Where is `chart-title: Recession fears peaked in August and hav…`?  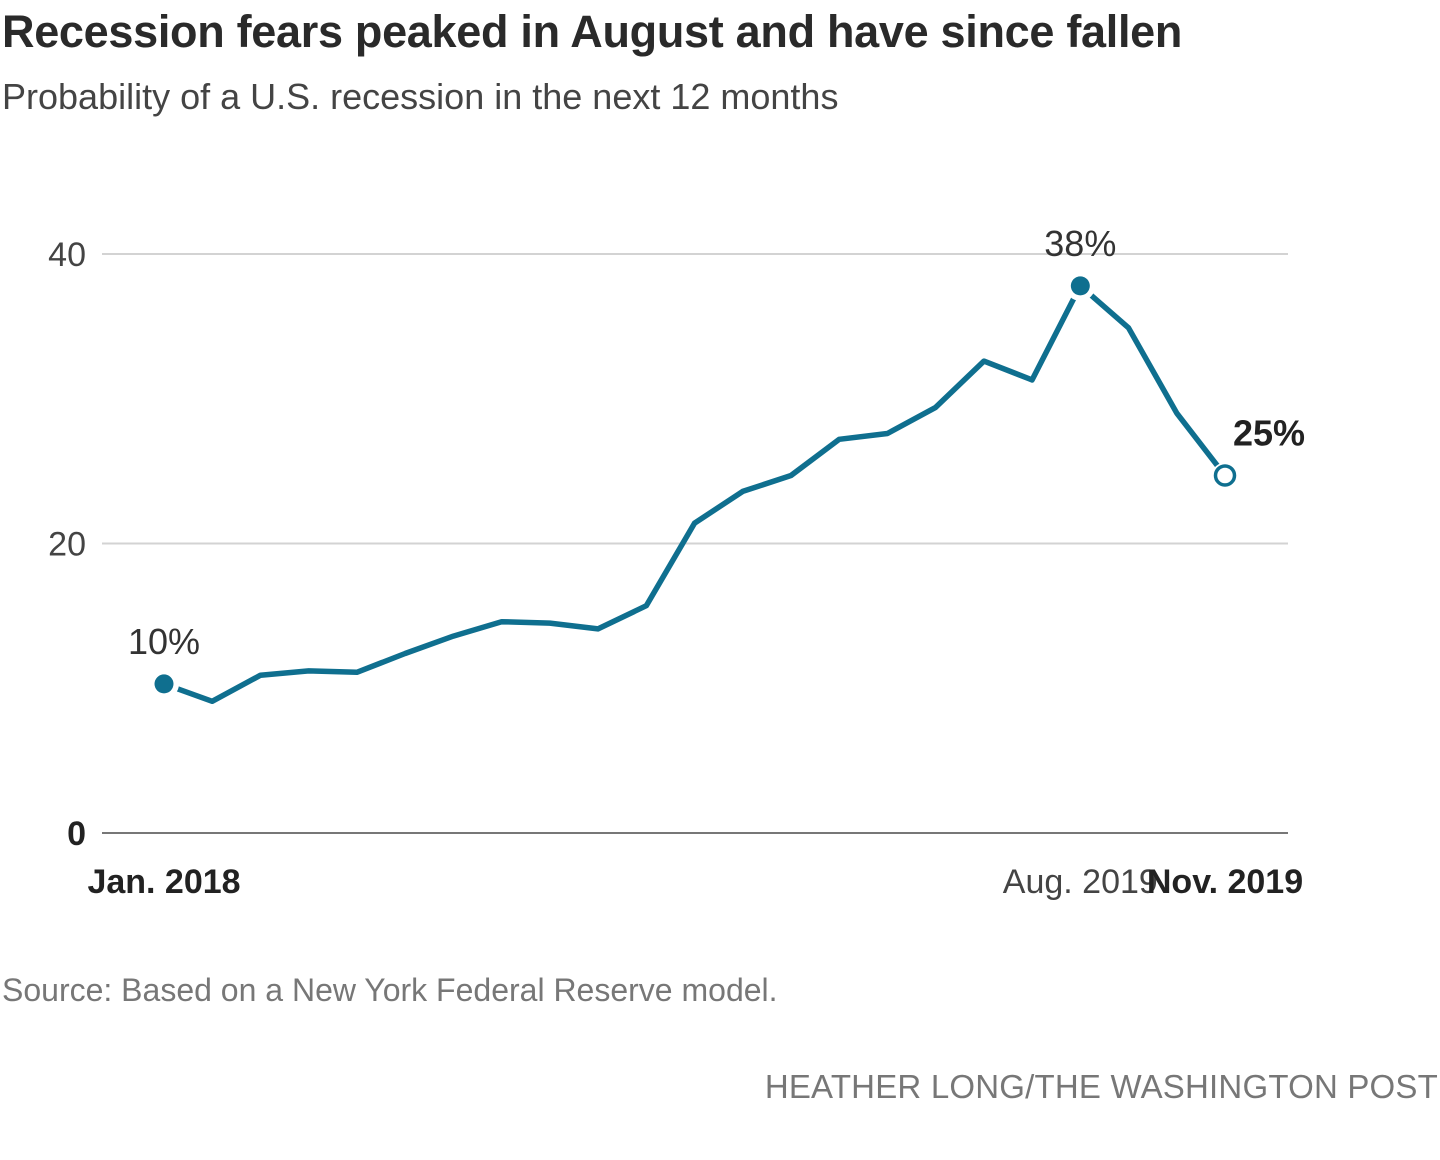 chart-title: Recession fears peaked in August and hav… is located at coordinates (592, 31).